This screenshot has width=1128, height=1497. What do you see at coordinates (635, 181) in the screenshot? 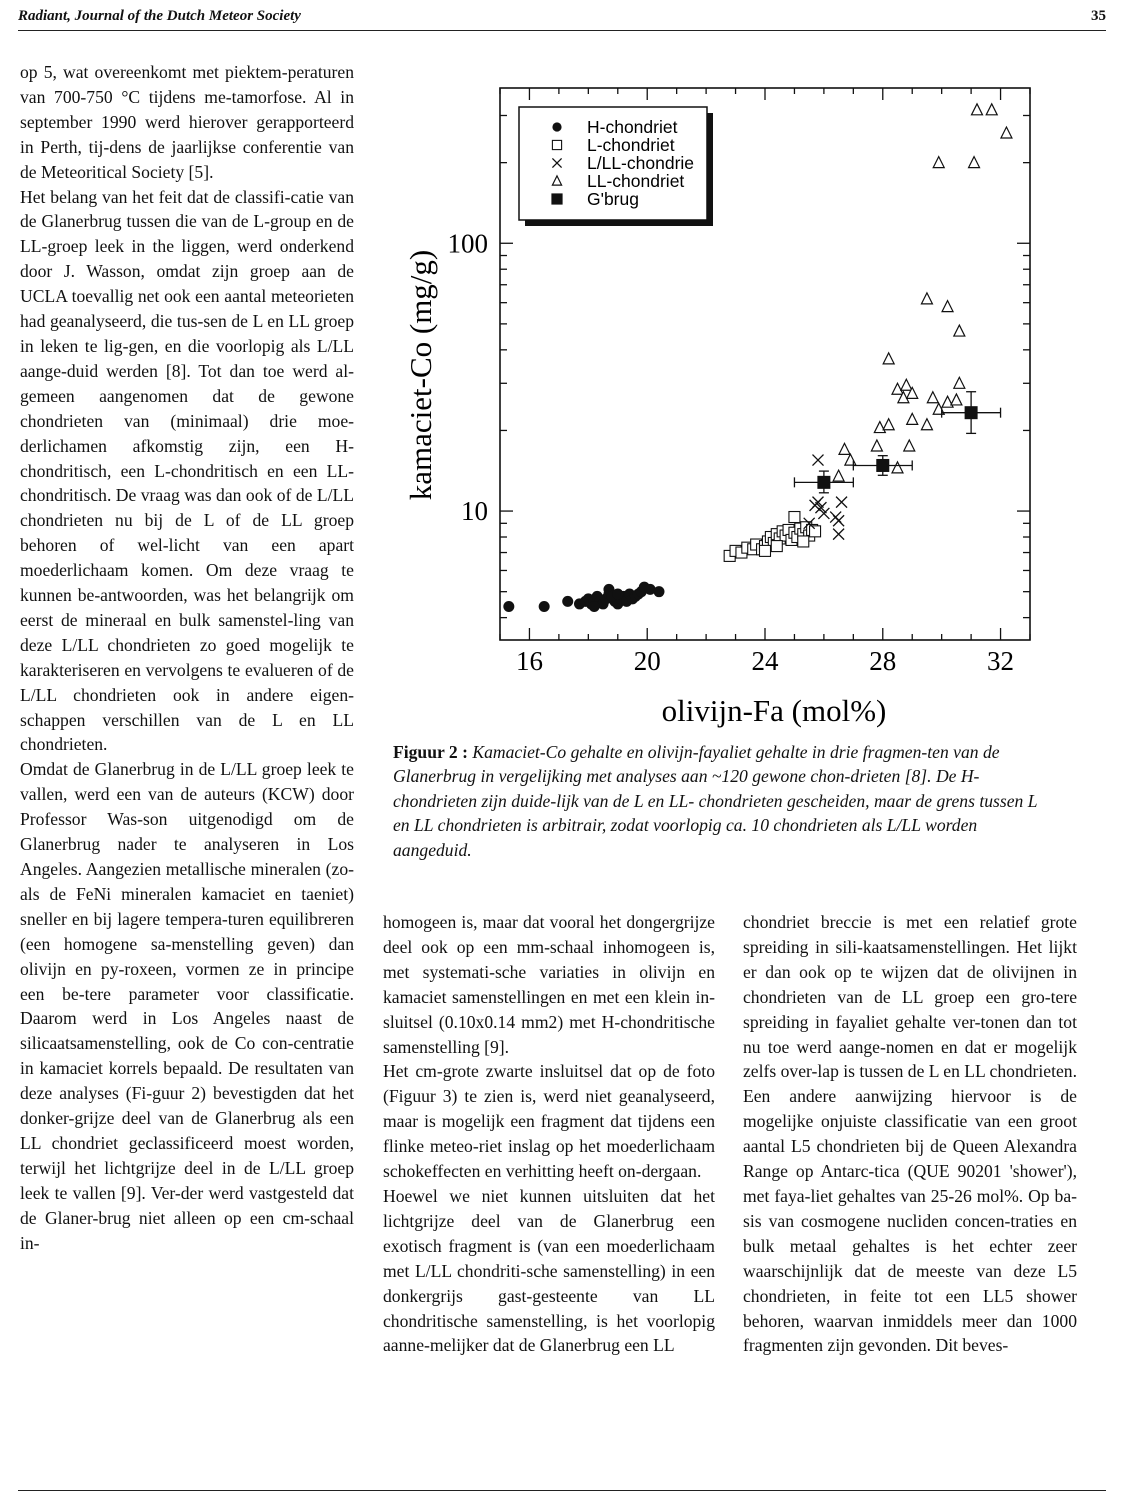
I see `legend-label: LL-chondriet` at bounding box center [635, 181].